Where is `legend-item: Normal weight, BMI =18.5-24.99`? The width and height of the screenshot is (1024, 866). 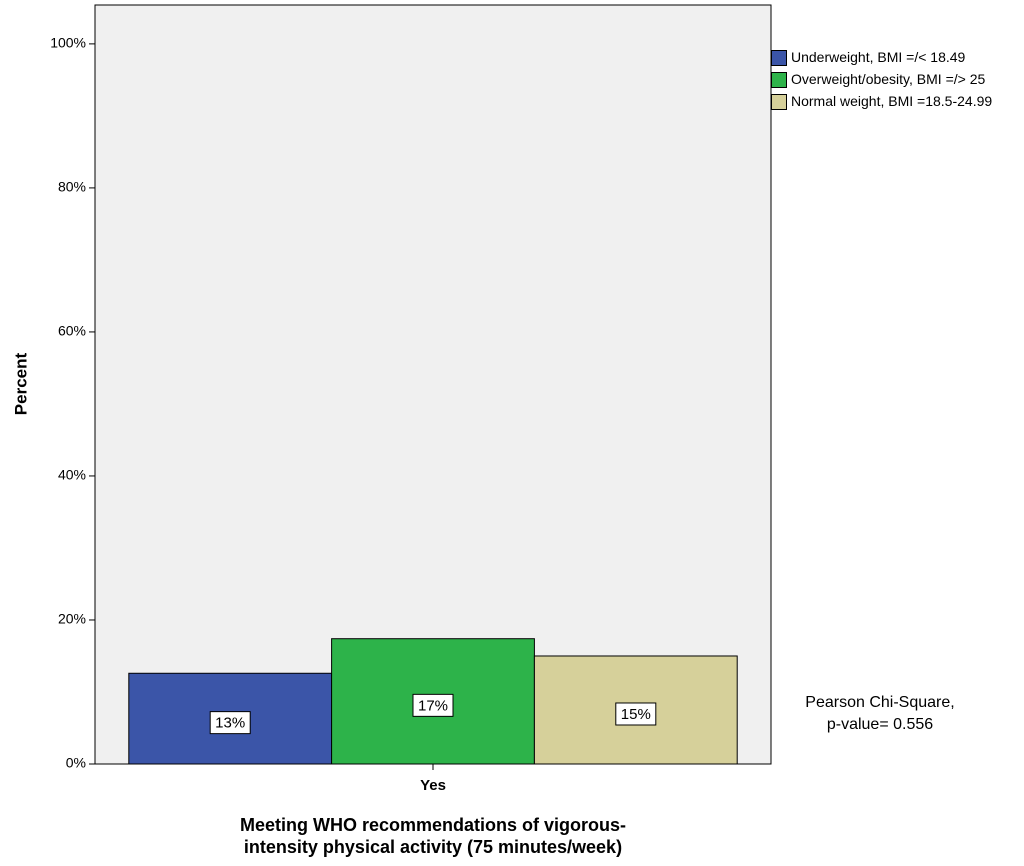 legend-item: Normal weight, BMI =18.5-24.99 is located at coordinates (896, 102).